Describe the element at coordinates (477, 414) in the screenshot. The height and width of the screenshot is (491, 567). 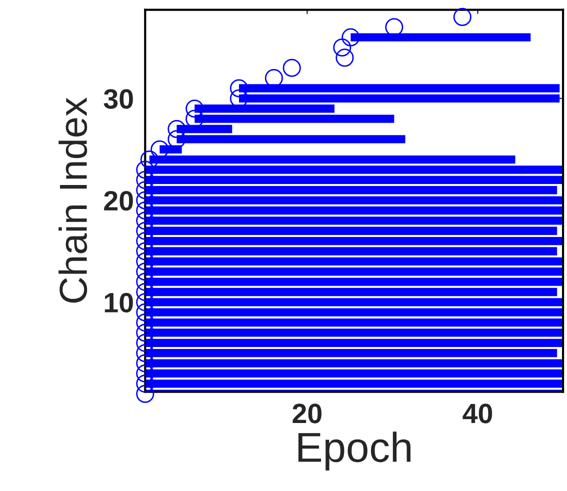
I see `x-tick-label: 40` at that location.